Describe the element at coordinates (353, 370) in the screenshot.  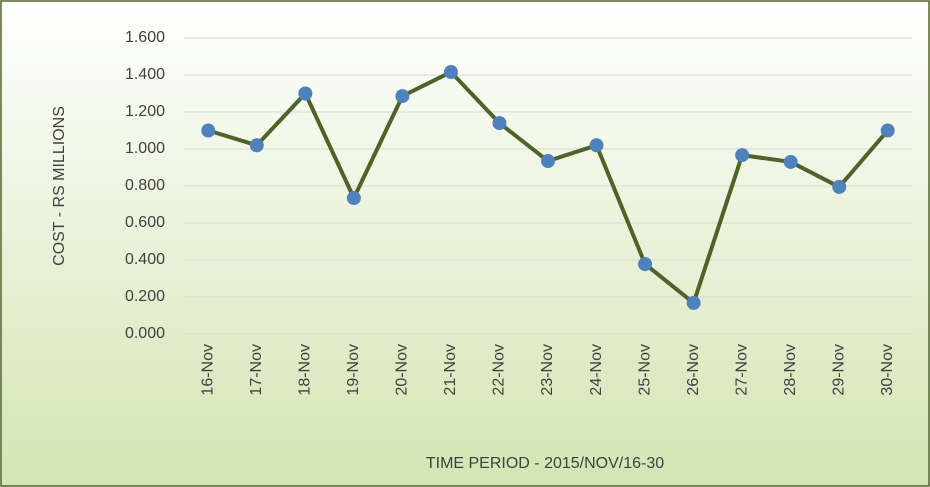
I see `x-tick-label: 19-Nov` at that location.